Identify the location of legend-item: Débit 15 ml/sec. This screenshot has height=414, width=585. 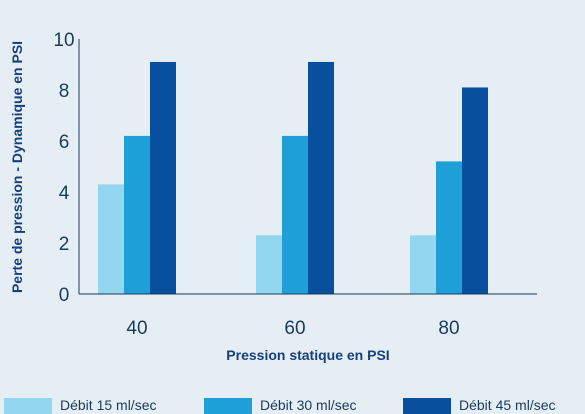
(80, 405).